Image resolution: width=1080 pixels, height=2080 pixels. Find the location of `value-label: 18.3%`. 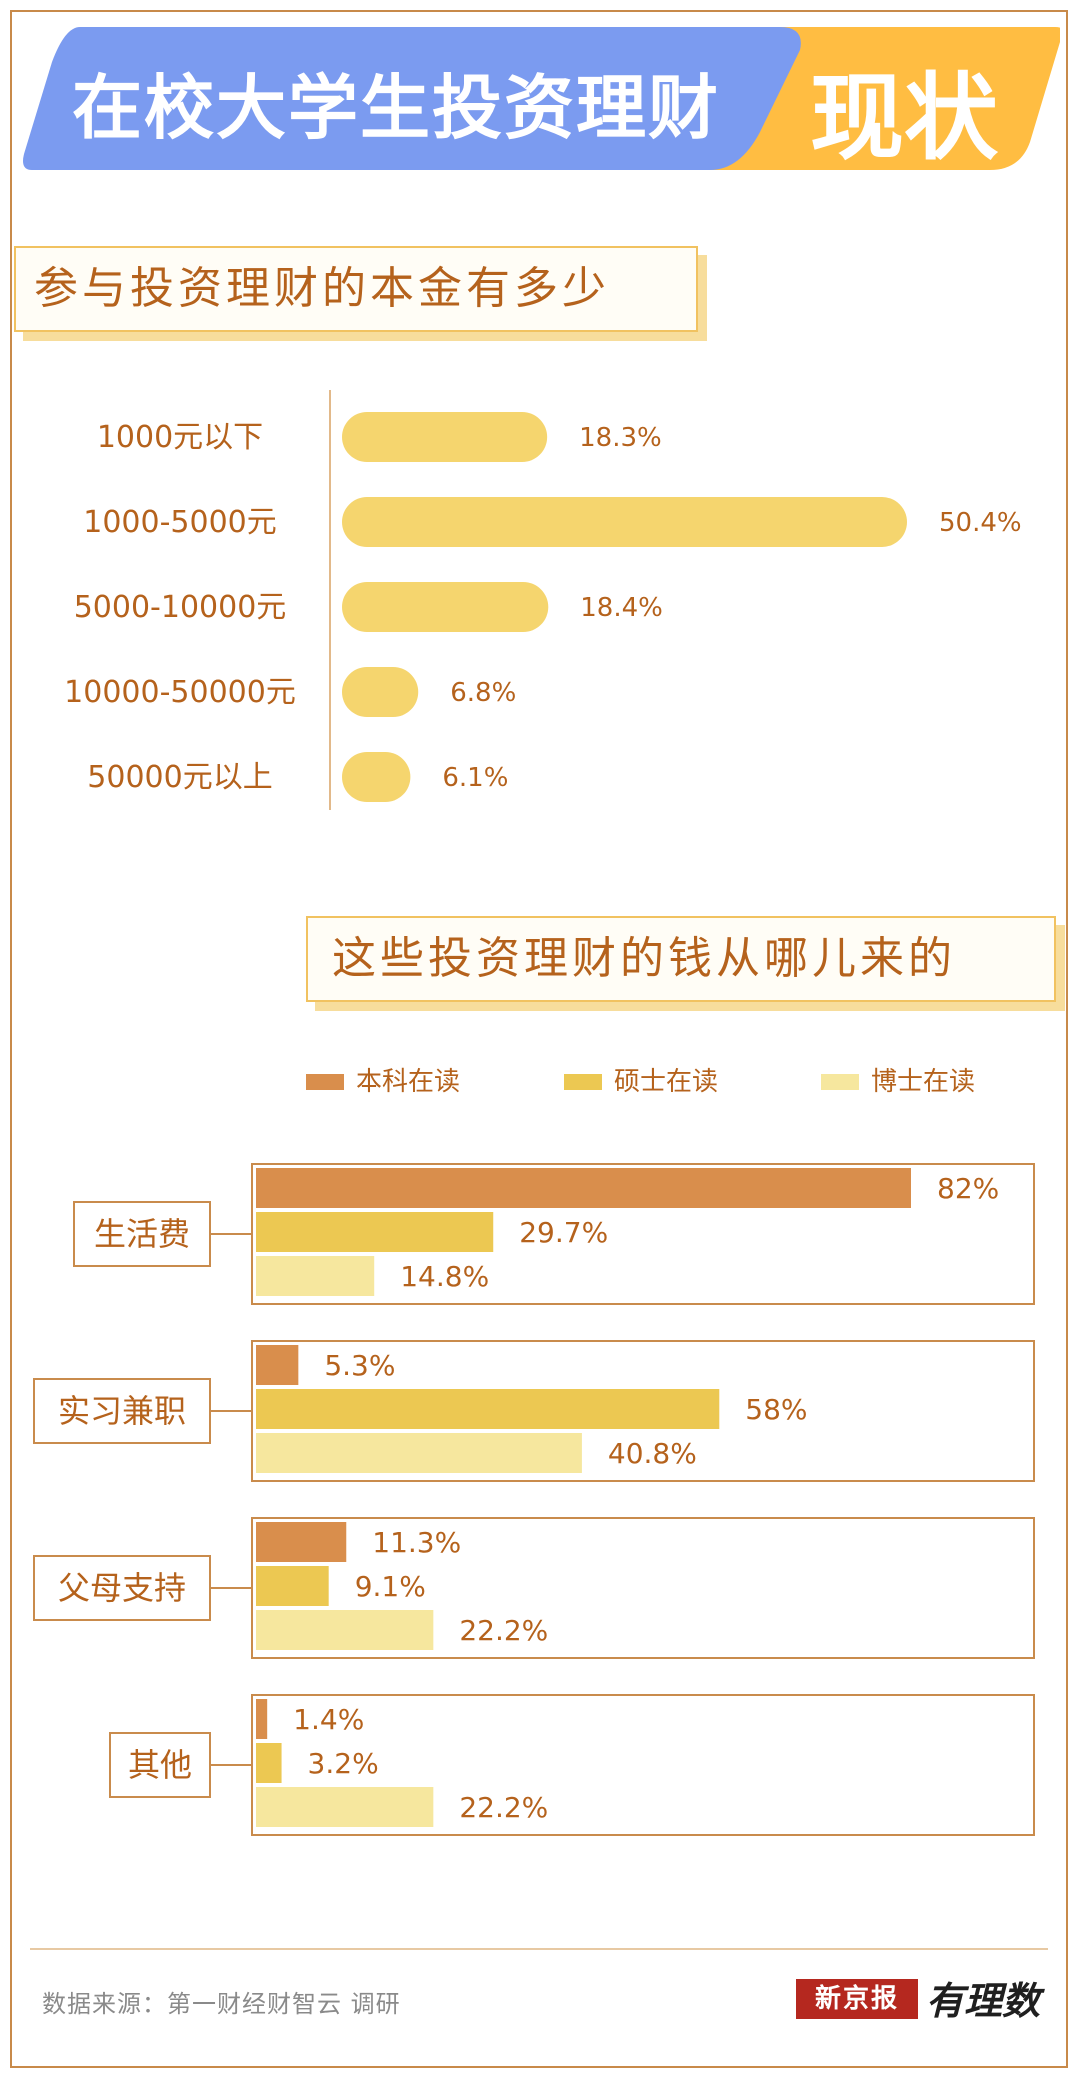

value-label: 18.3% is located at coordinates (620, 438).